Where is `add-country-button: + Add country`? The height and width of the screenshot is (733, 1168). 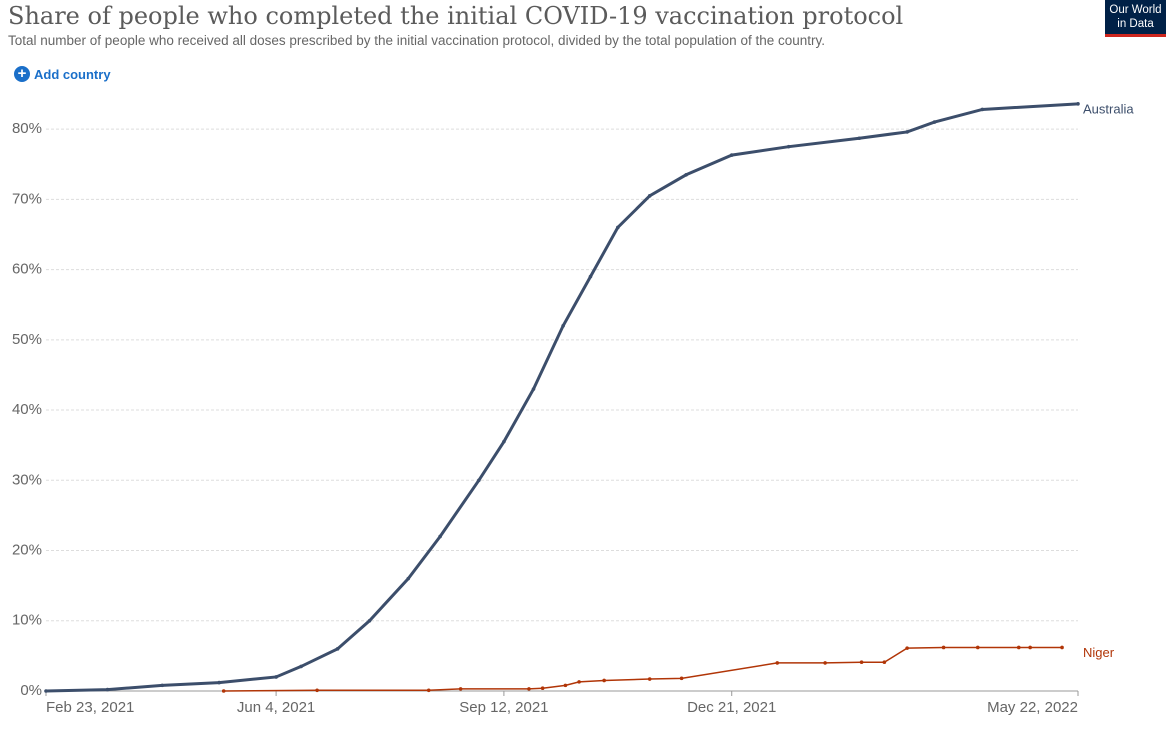 add-country-button: + Add country is located at coordinates (62, 74).